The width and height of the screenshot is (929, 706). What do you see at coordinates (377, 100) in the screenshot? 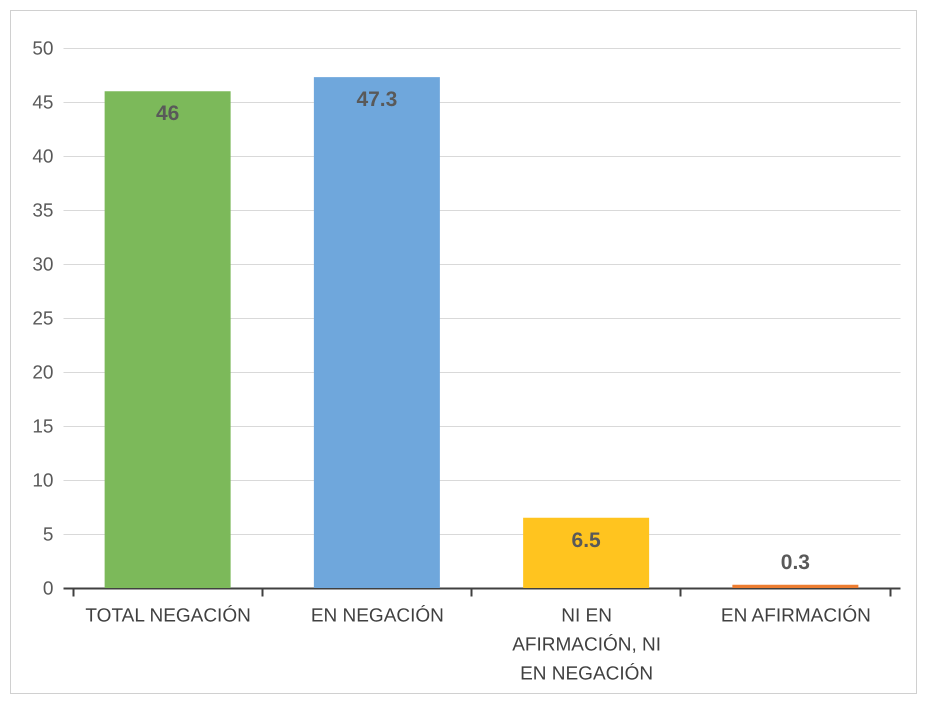
I see `data-label: 47.3` at bounding box center [377, 100].